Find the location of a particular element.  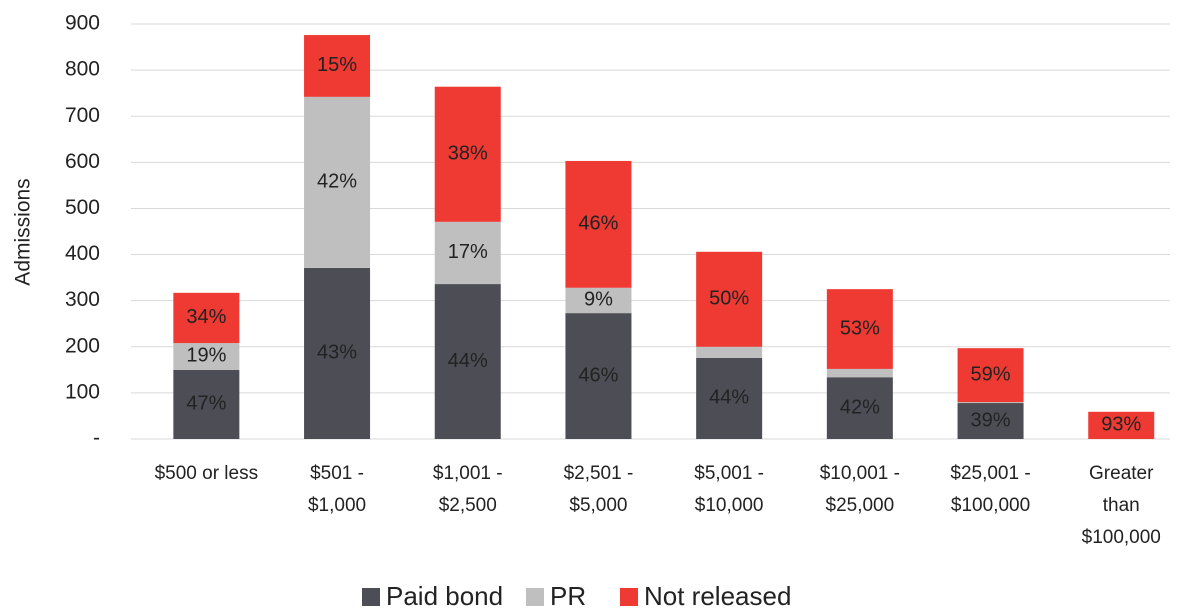

x-tick-label: $501 - is located at coordinates (337, 473).